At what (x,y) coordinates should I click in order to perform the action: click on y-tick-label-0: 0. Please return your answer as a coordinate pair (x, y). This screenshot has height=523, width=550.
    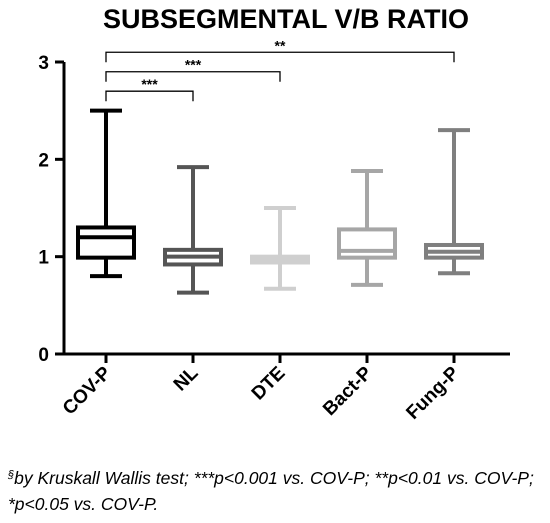
    Looking at the image, I should click on (43, 355).